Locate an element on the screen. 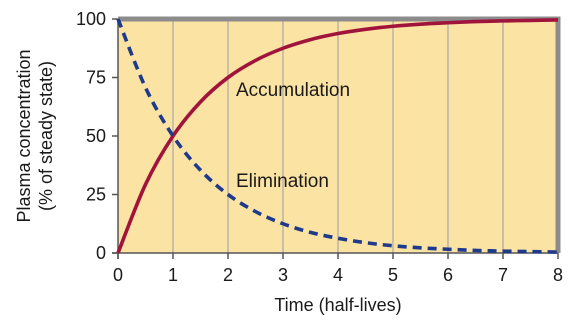 This screenshot has height=322, width=572. y-tick-label-100: 100 is located at coordinates (91, 19).